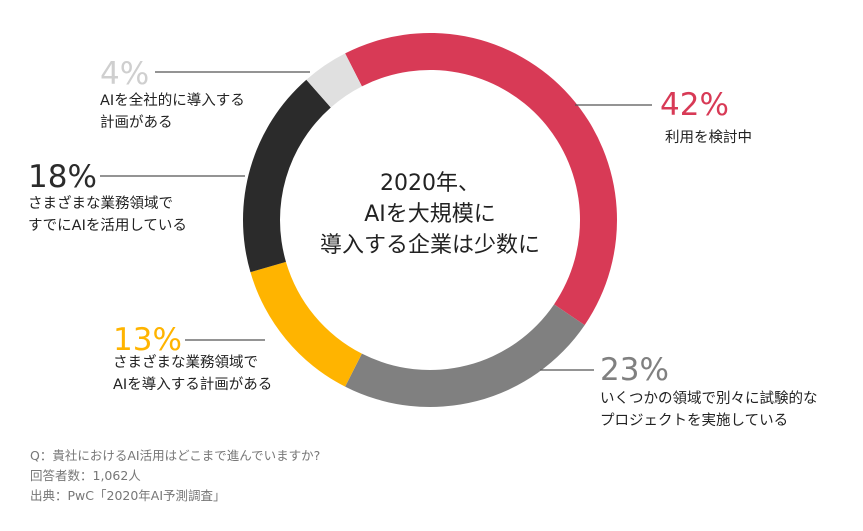  What do you see at coordinates (107, 215) in the screenshot?
I see `category-label: さまざまな業務領域で すでにAIを活用している` at bounding box center [107, 215].